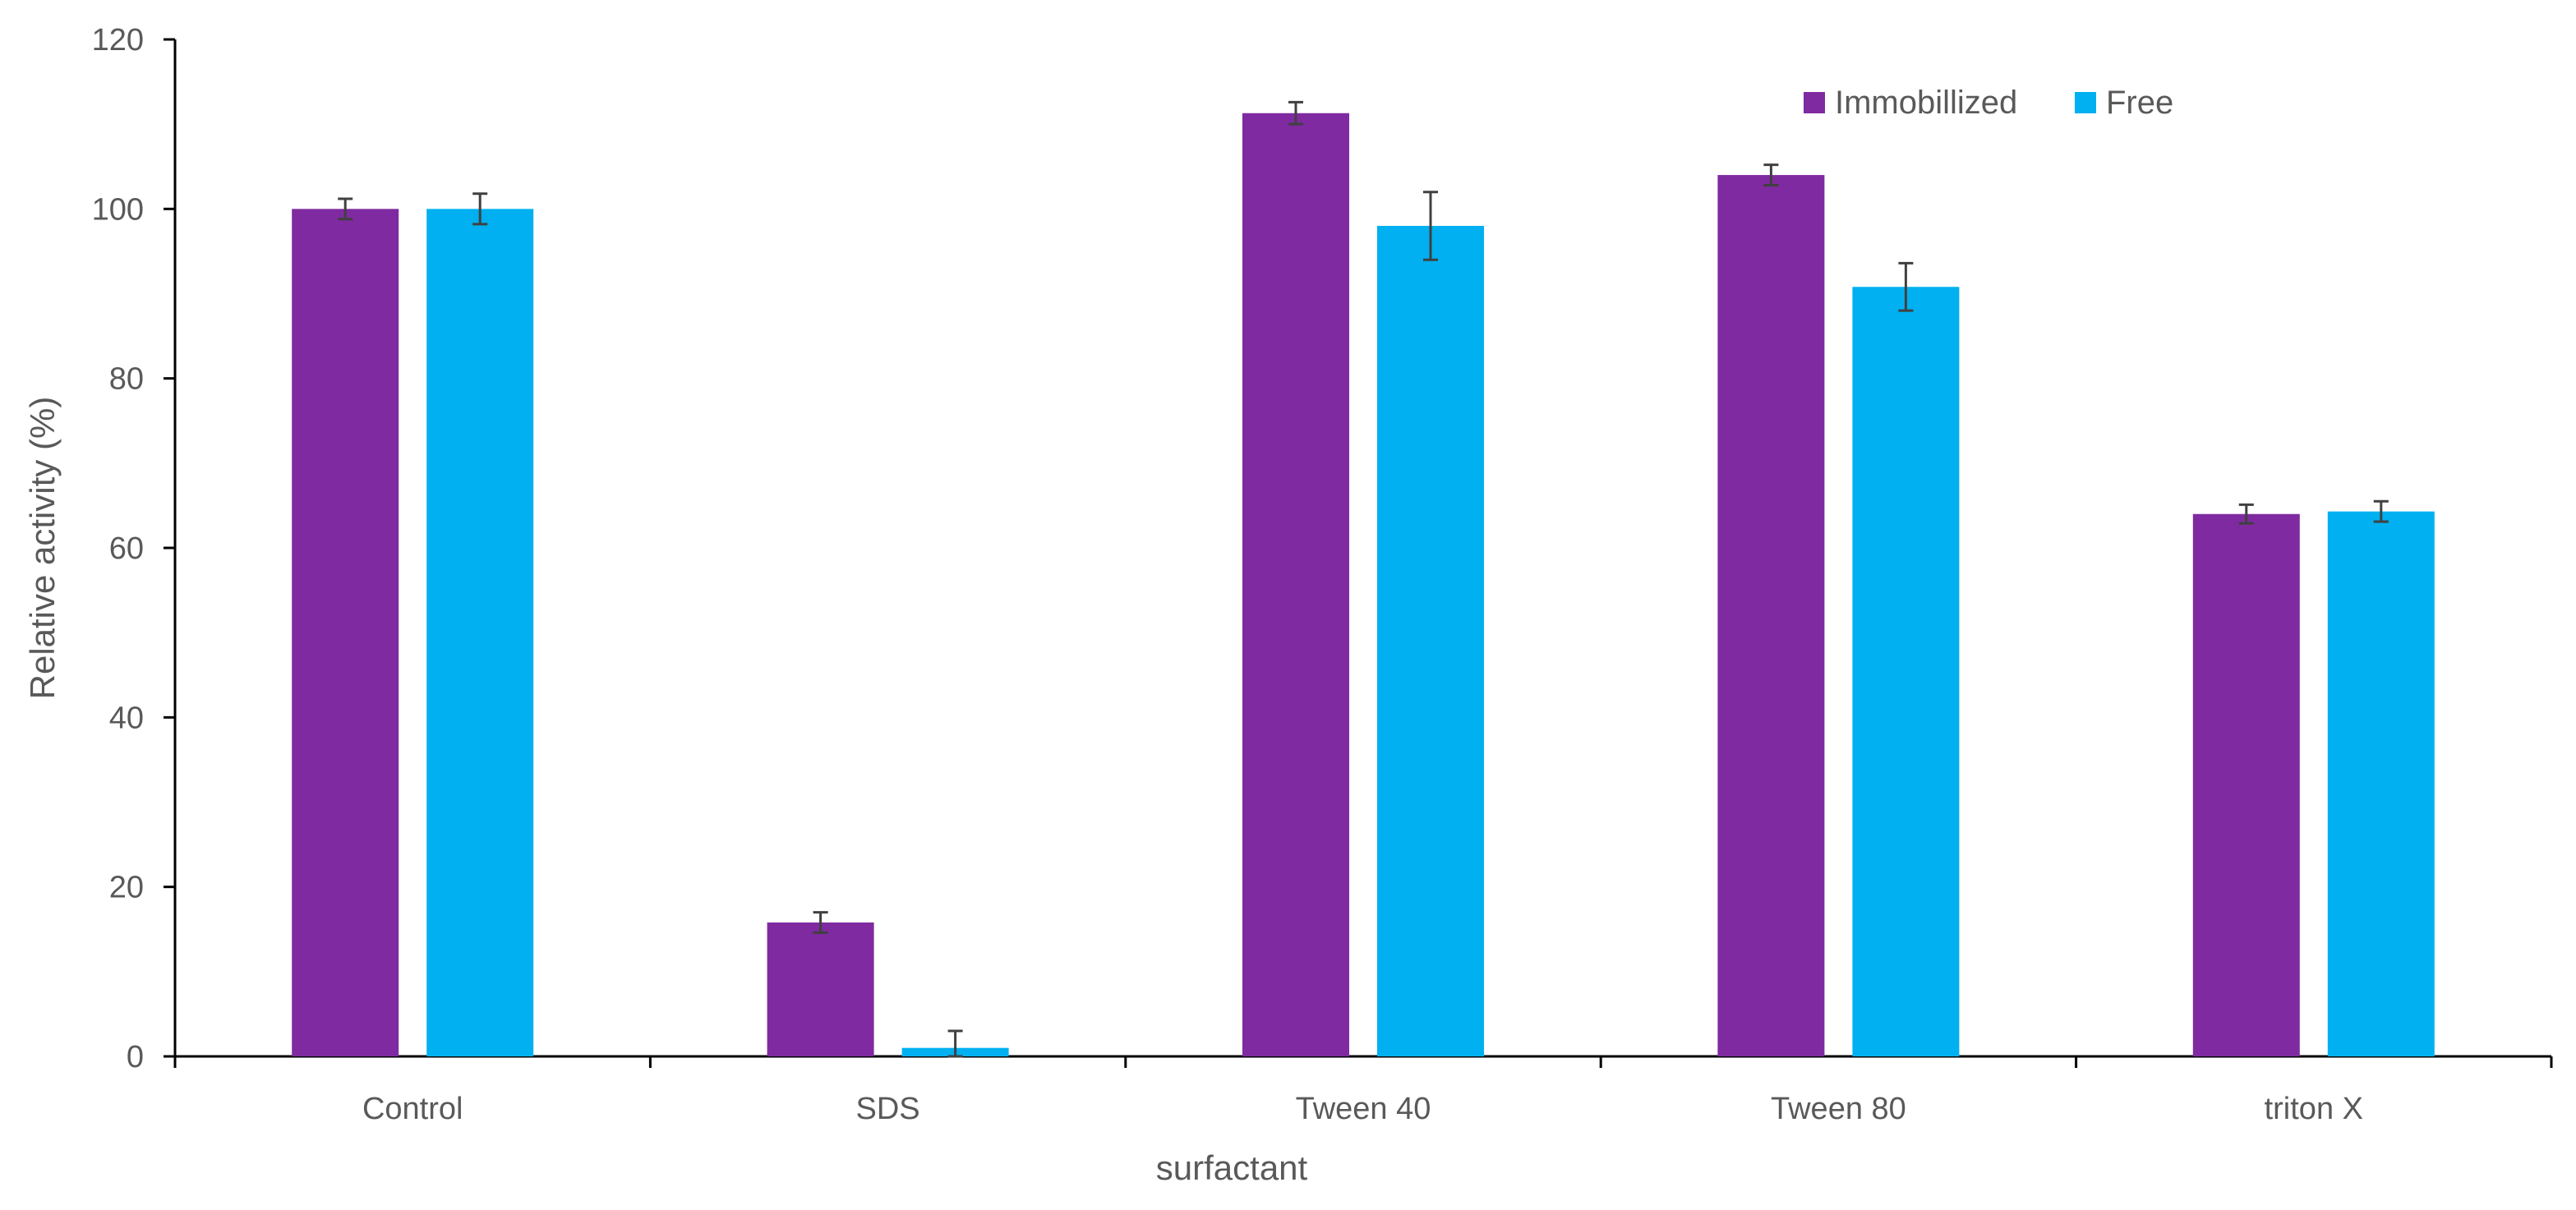  I want to click on legend-label: Free, so click(2139, 103).